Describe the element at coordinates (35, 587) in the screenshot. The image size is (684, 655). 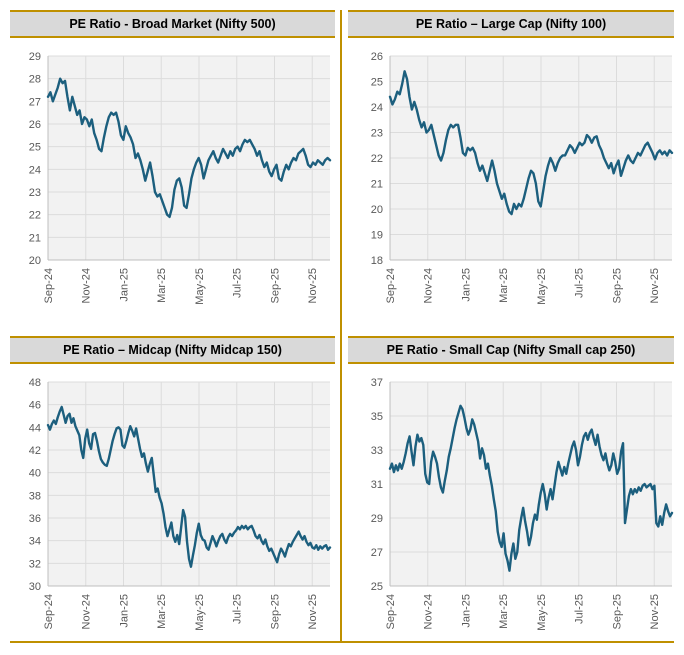
I see `y-tick-label: 30` at that location.